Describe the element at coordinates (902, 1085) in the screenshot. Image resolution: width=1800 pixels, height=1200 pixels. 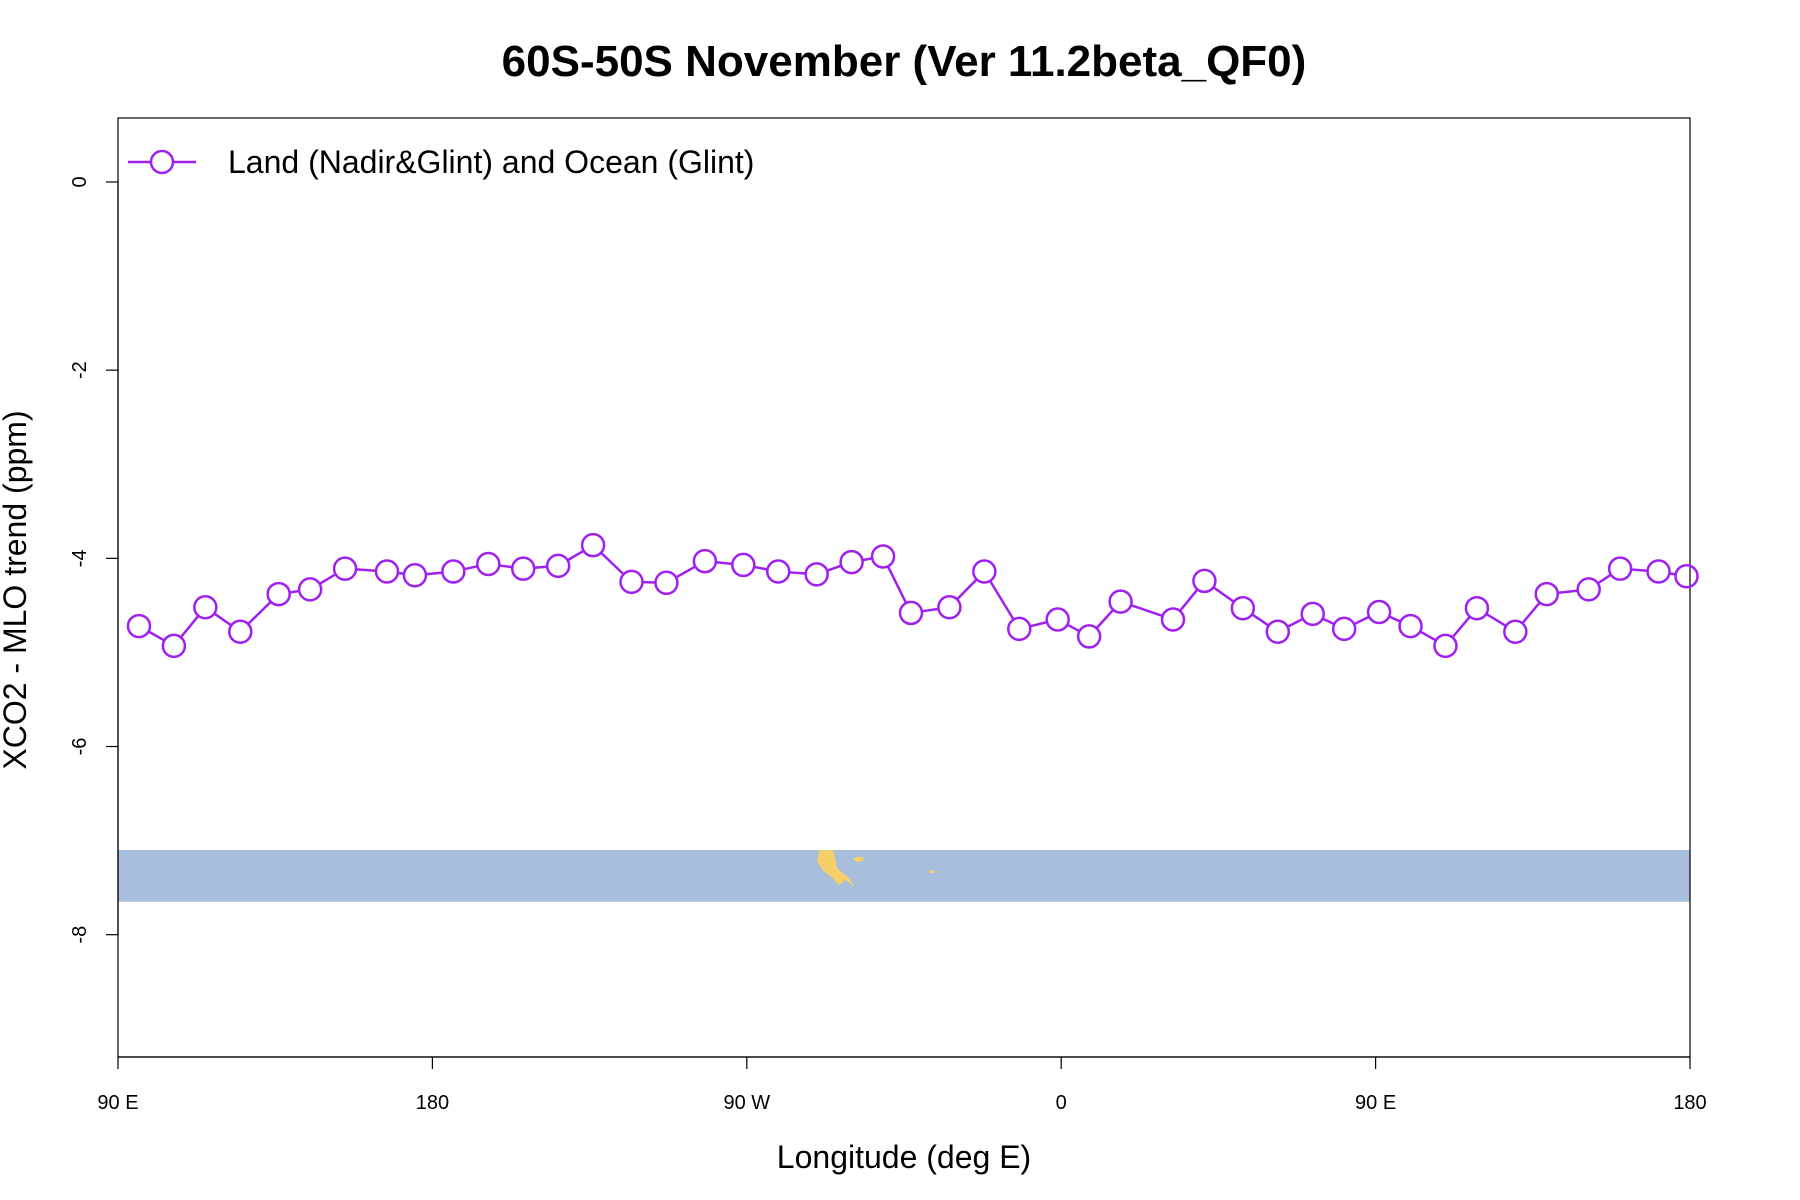
I see `x-axis: 90 E 180 90 W 0 90 E 180` at that location.